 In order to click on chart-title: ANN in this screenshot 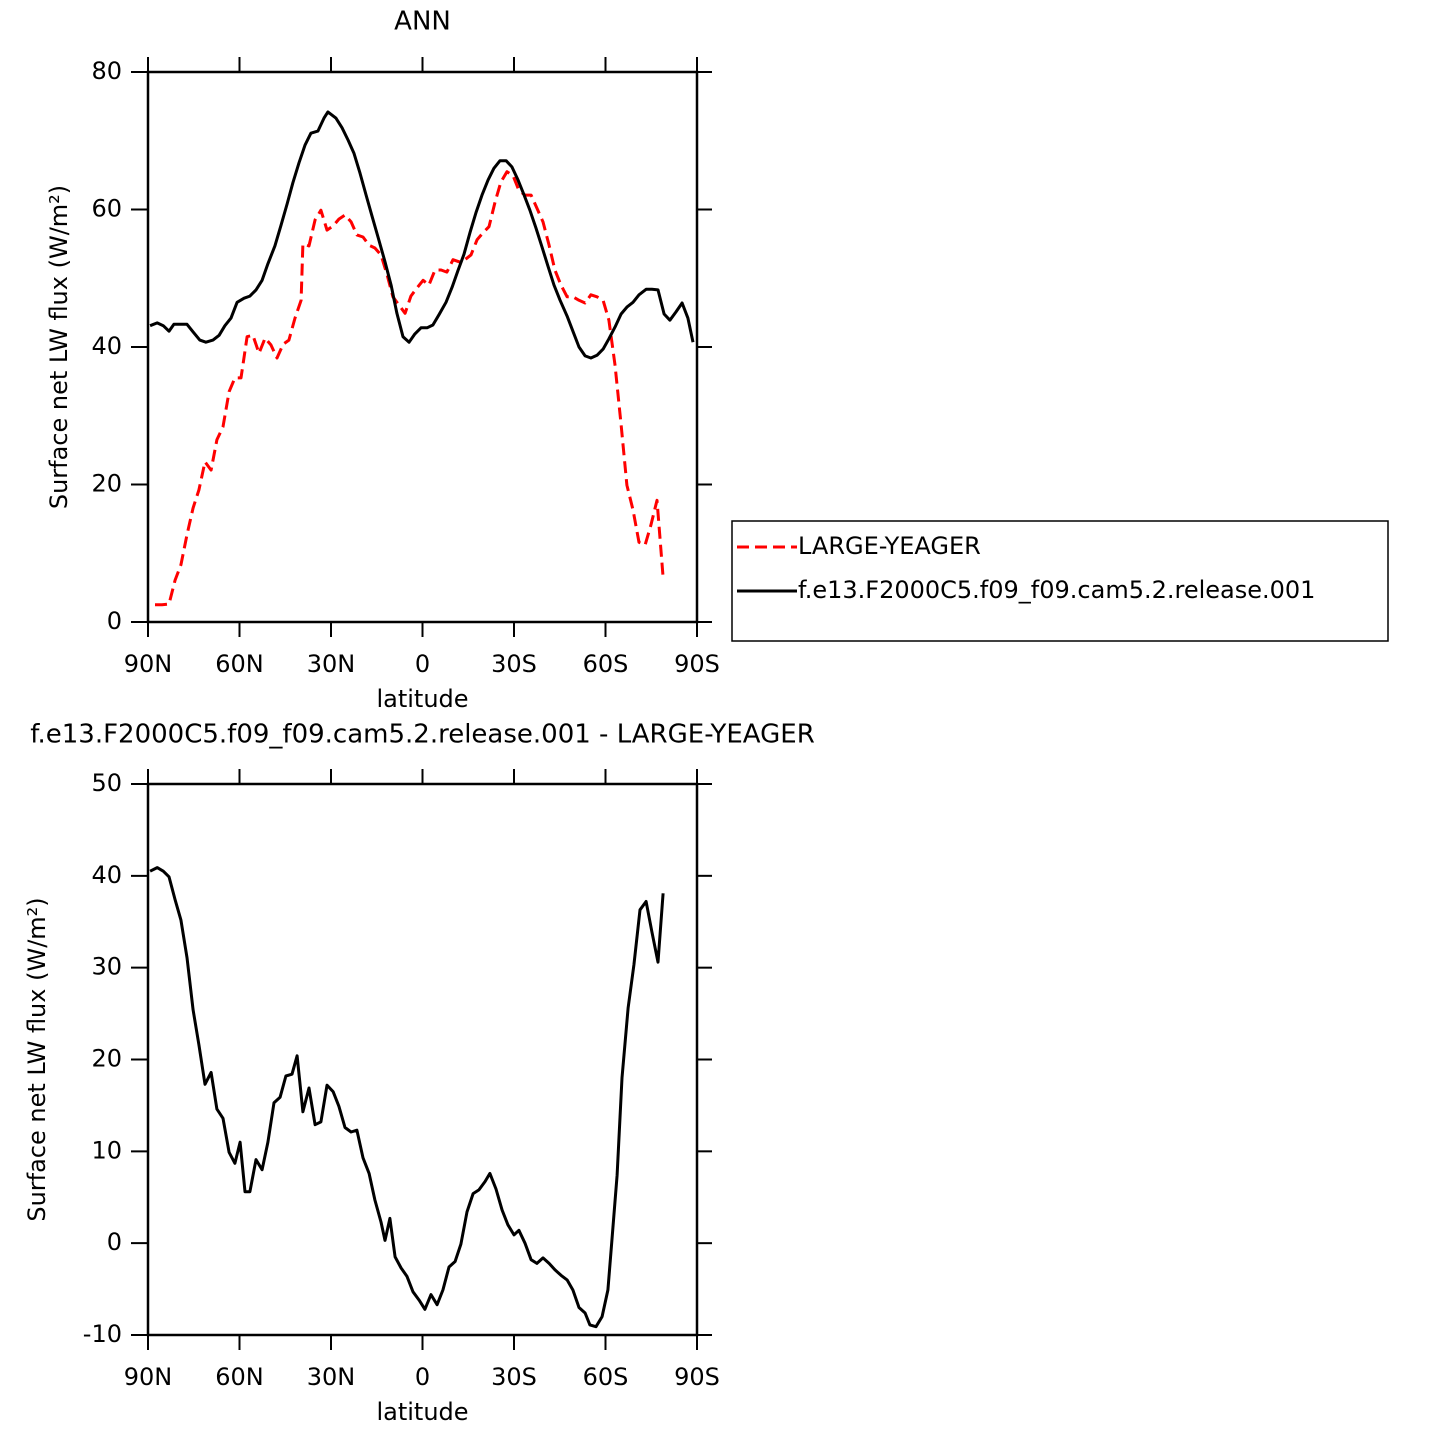, I will do `click(422, 22)`.